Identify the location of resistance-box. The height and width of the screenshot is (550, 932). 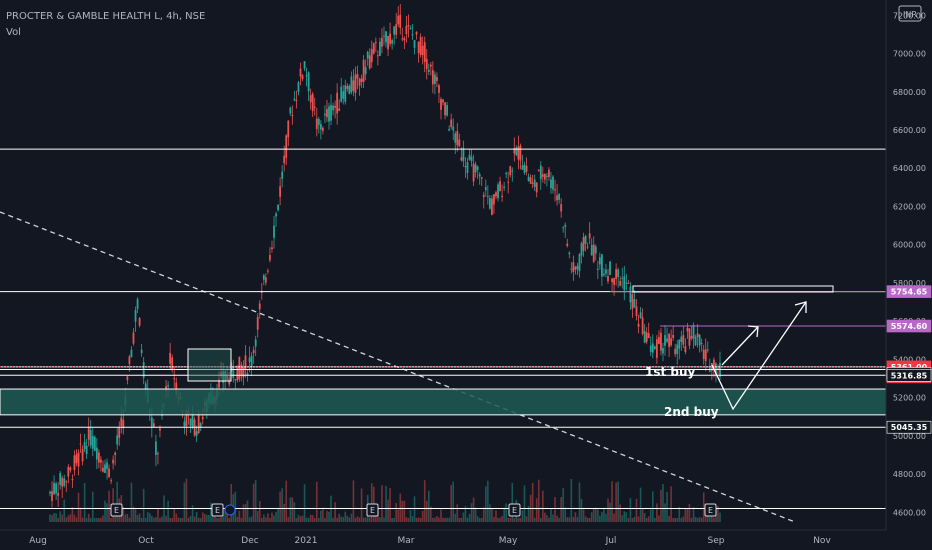
(733, 289).